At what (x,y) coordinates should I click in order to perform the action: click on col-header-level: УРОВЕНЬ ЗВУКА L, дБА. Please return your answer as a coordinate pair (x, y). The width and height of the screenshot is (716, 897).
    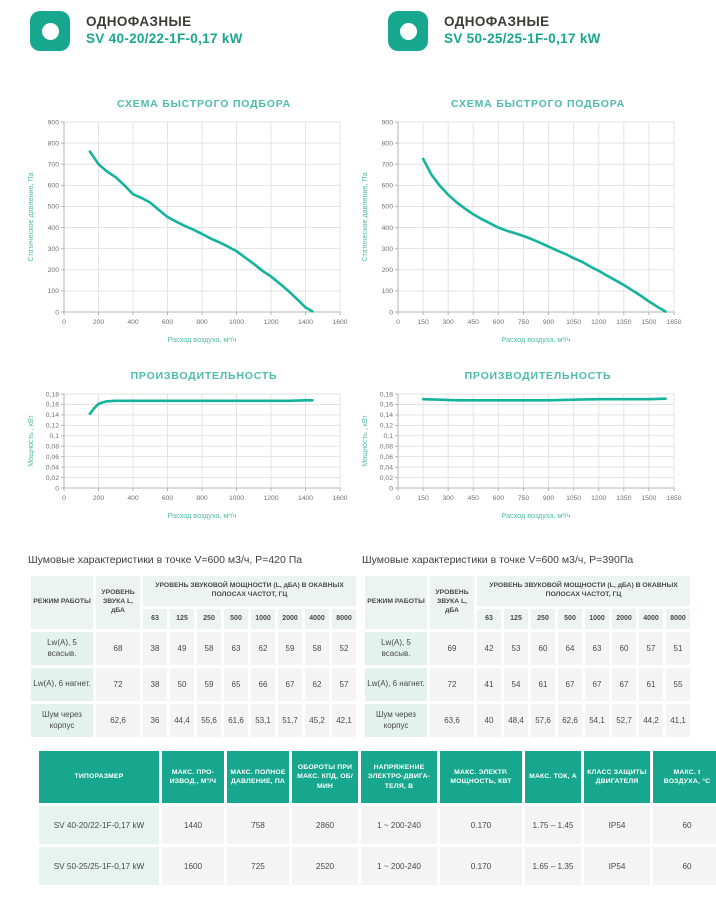
    Looking at the image, I should click on (452, 602).